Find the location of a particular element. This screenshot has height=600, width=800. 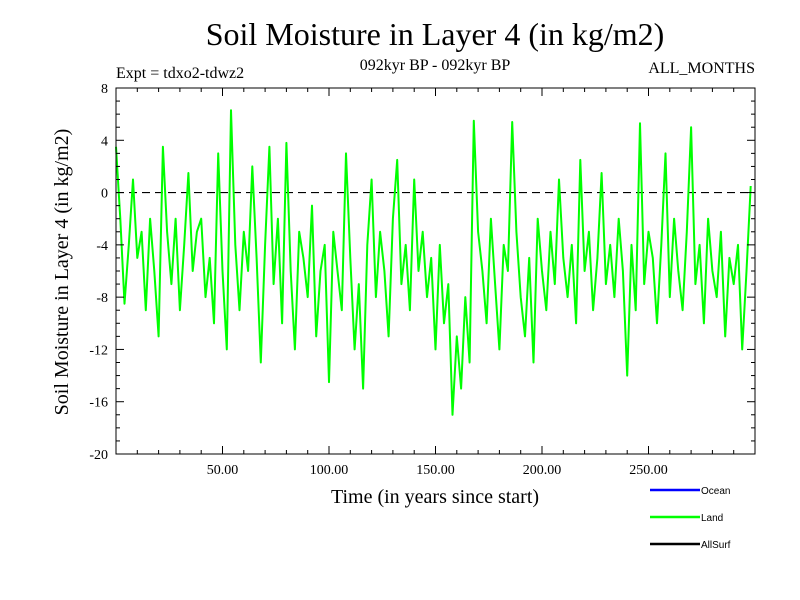

period-label: ALL_MONTHS is located at coordinates (701, 68).